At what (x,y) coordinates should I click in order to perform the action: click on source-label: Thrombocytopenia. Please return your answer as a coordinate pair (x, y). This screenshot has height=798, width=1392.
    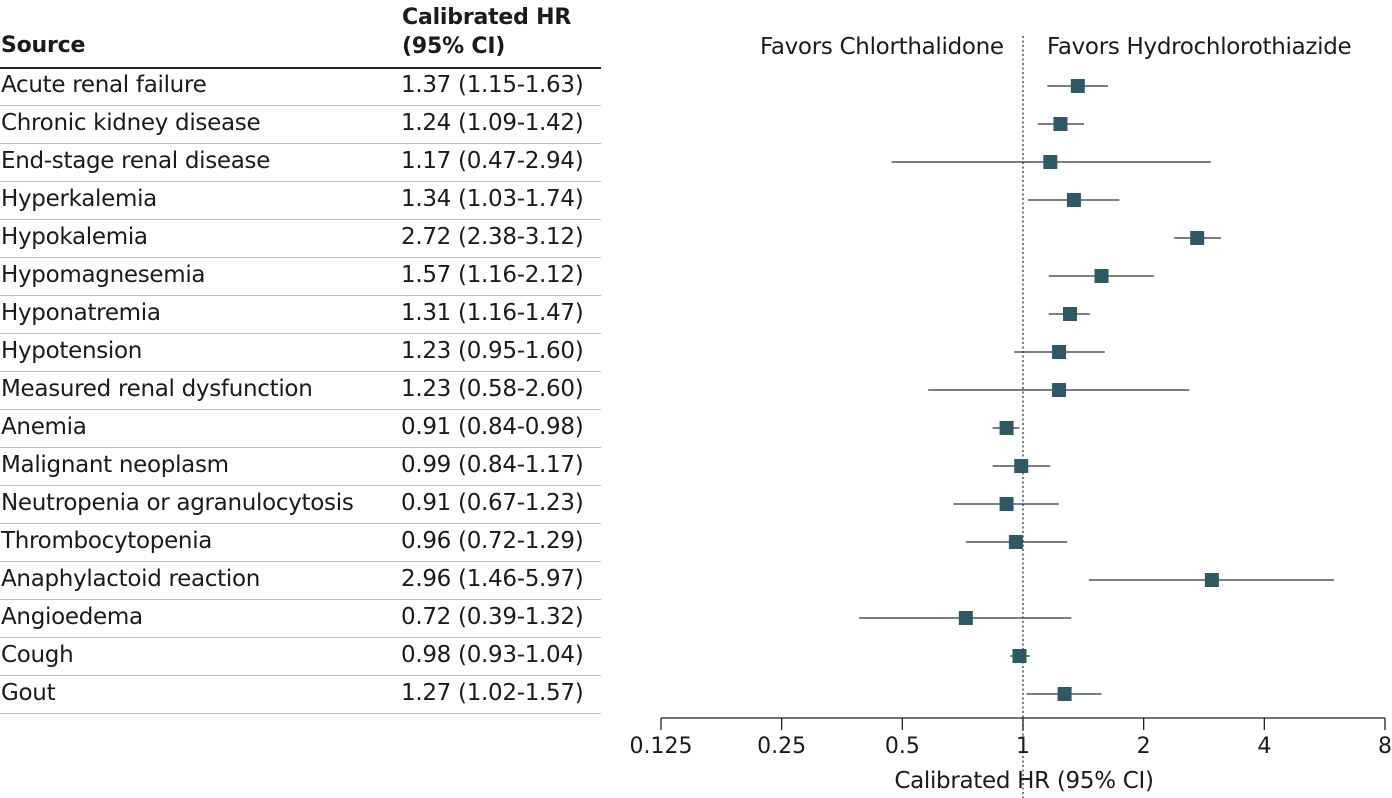
    Looking at the image, I should click on (107, 541).